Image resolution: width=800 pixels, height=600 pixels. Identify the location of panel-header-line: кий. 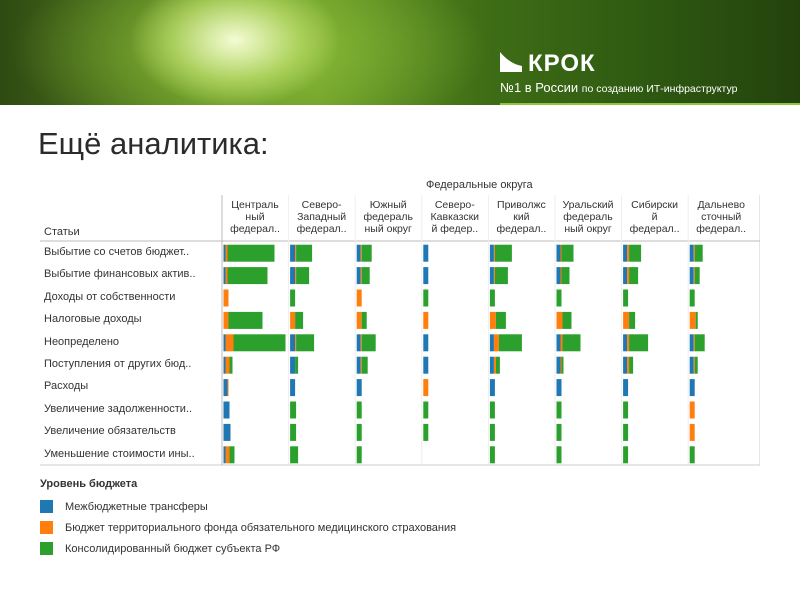
(521, 217).